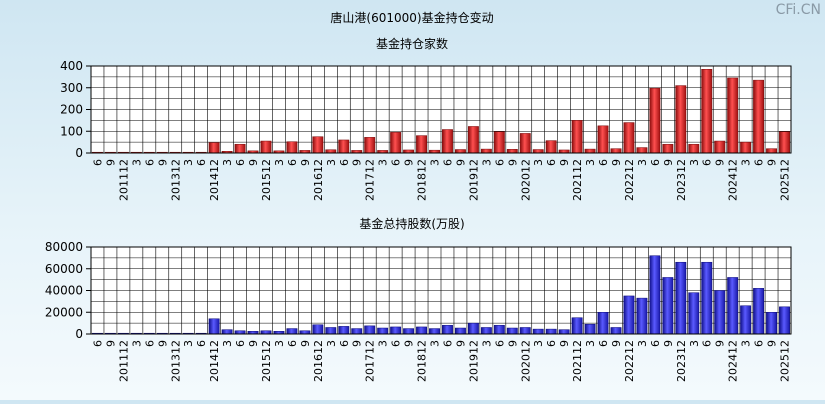  Describe the element at coordinates (370, 180) in the screenshot. I see `x-tick-label: 201712` at that location.